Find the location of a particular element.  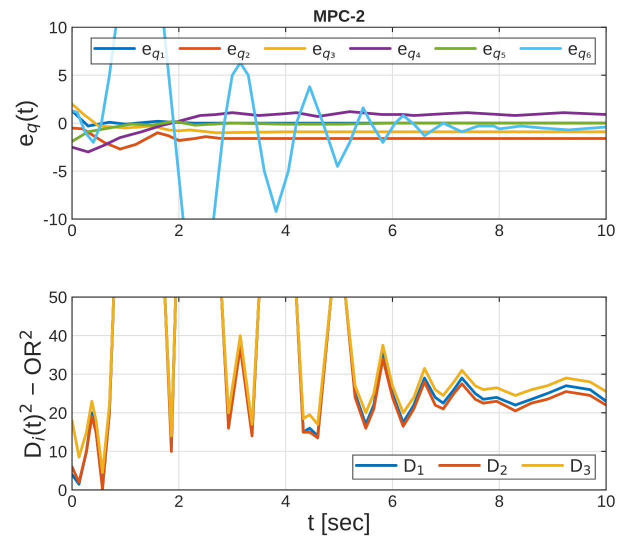

legend-label: D$_{1}$ is located at coordinates (414, 467).